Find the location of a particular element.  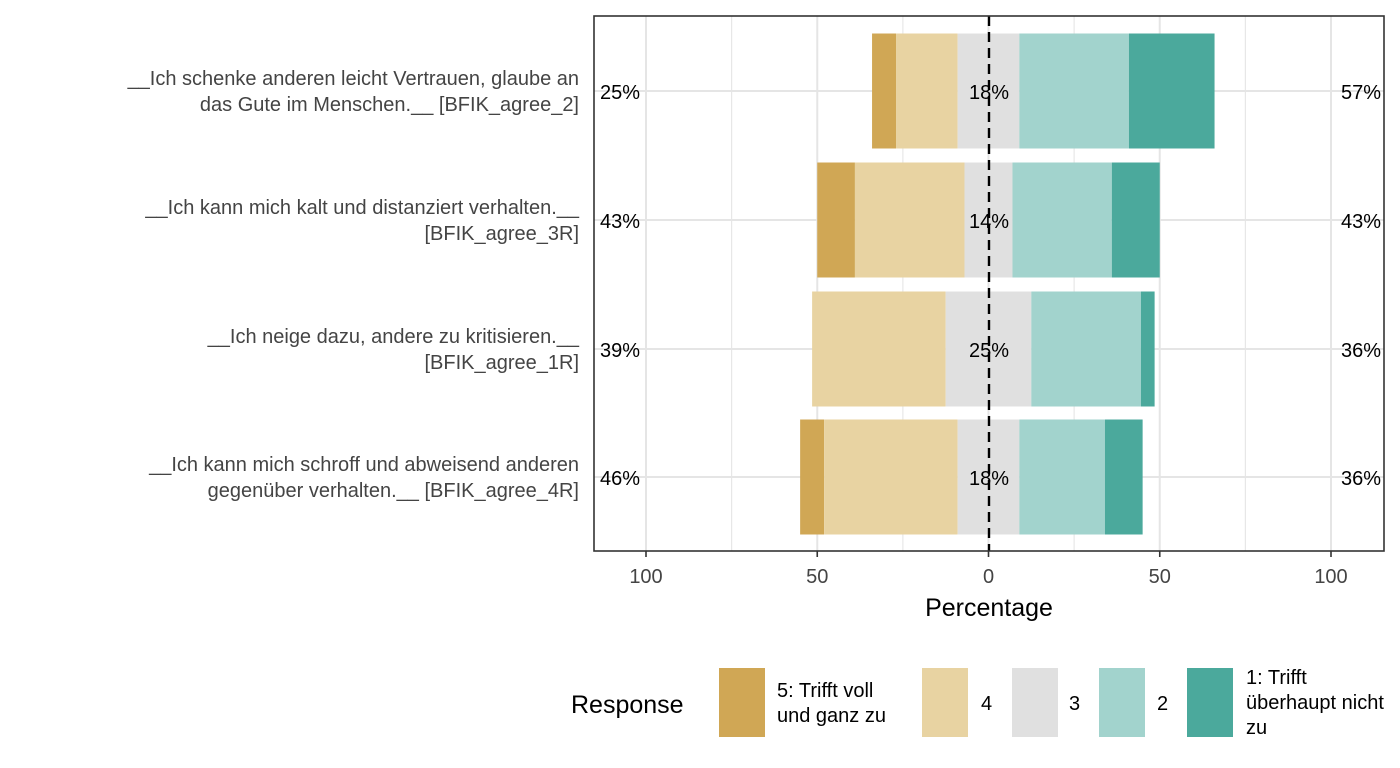

center-percent-label: 14% is located at coordinates (989, 222).